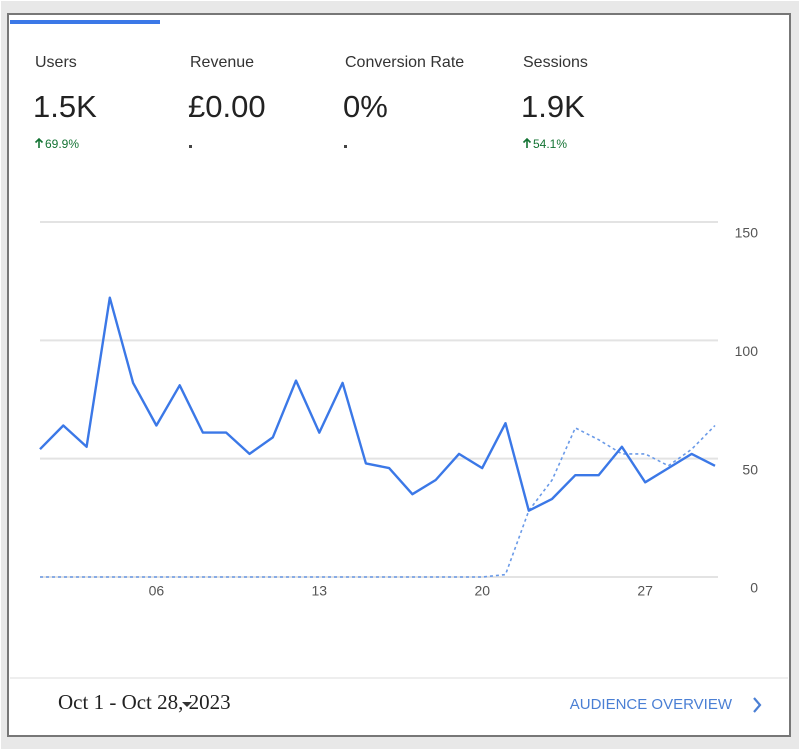 The width and height of the screenshot is (800, 750). Describe the element at coordinates (157, 591) in the screenshot. I see `x-tick-label: 06` at that location.